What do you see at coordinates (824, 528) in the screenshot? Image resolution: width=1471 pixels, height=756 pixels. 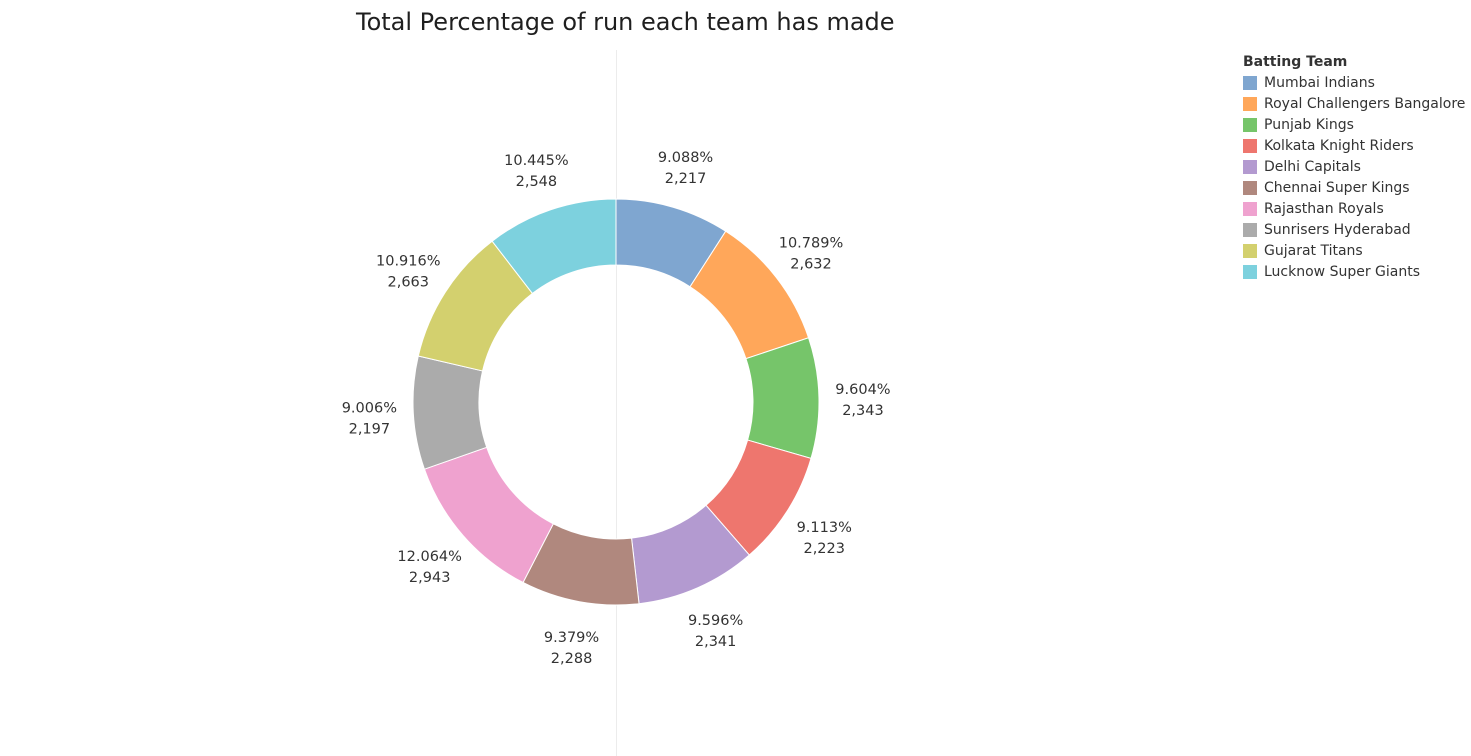 I see `slice-percent-label: 9.113%` at bounding box center [824, 528].